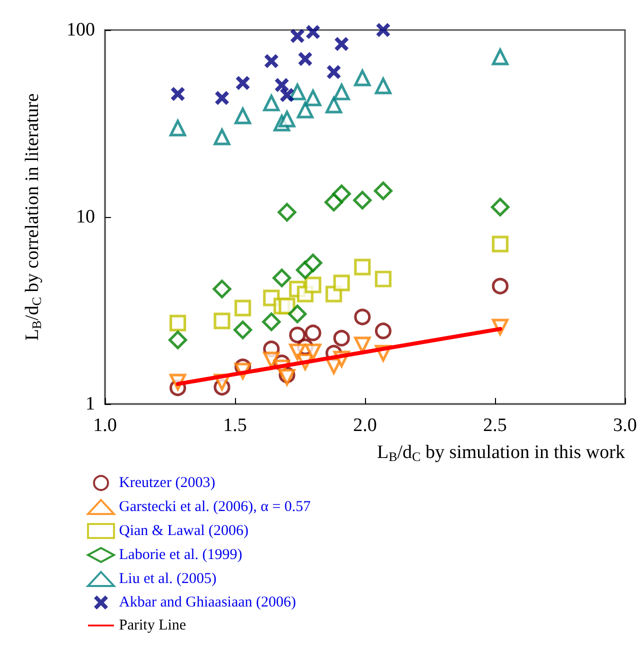 This screenshot has height=659, width=641. I want to click on x-tick-label: 1.0, so click(105, 425).